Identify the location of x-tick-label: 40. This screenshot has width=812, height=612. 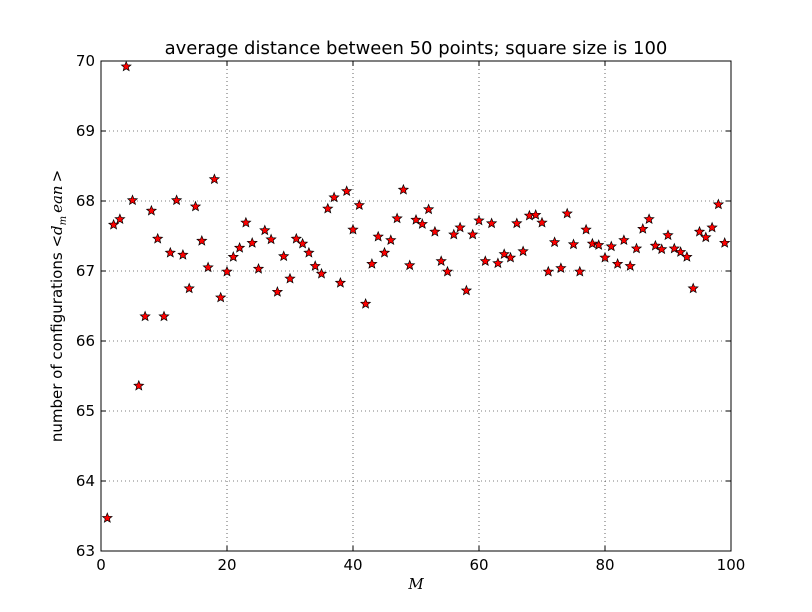
(352, 565).